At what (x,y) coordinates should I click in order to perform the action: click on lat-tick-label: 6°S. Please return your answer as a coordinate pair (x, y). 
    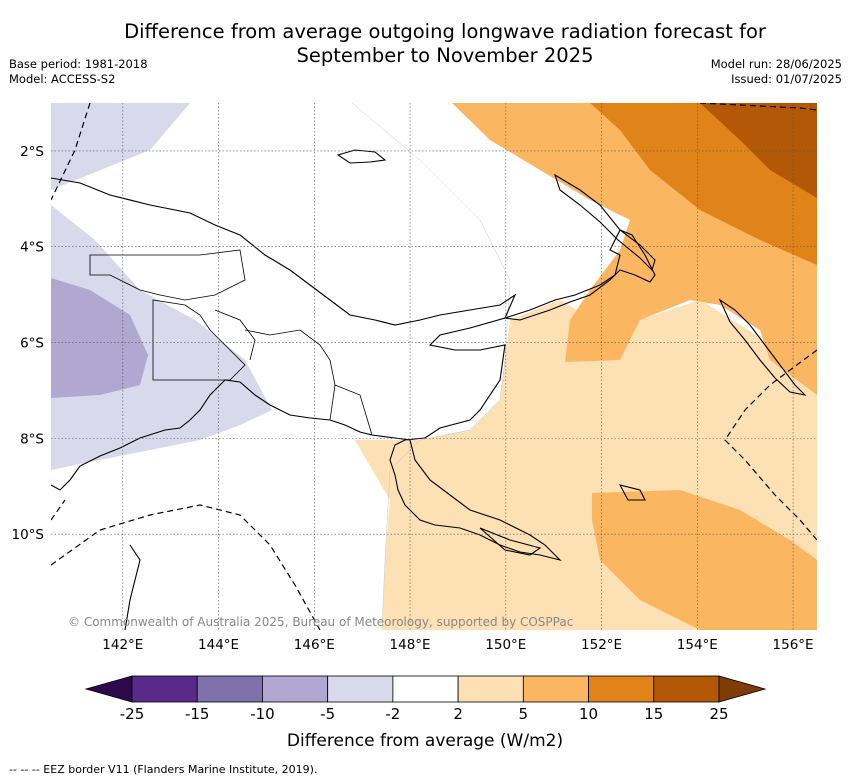
    Looking at the image, I should click on (32, 344).